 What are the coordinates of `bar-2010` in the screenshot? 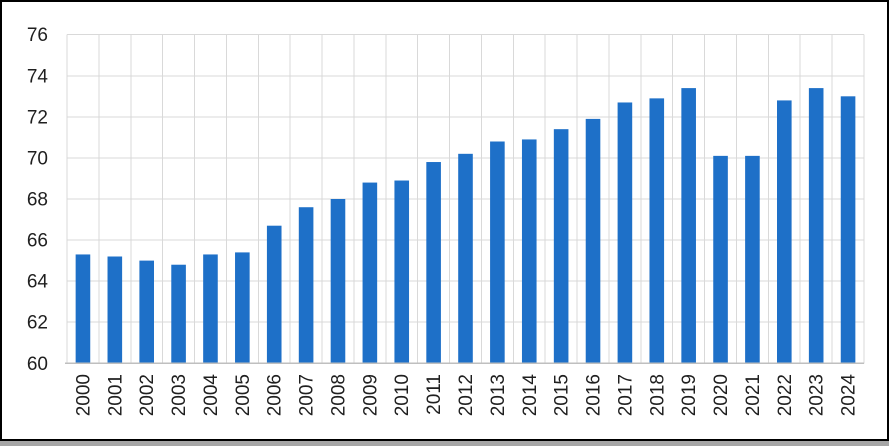 It's located at (402, 272).